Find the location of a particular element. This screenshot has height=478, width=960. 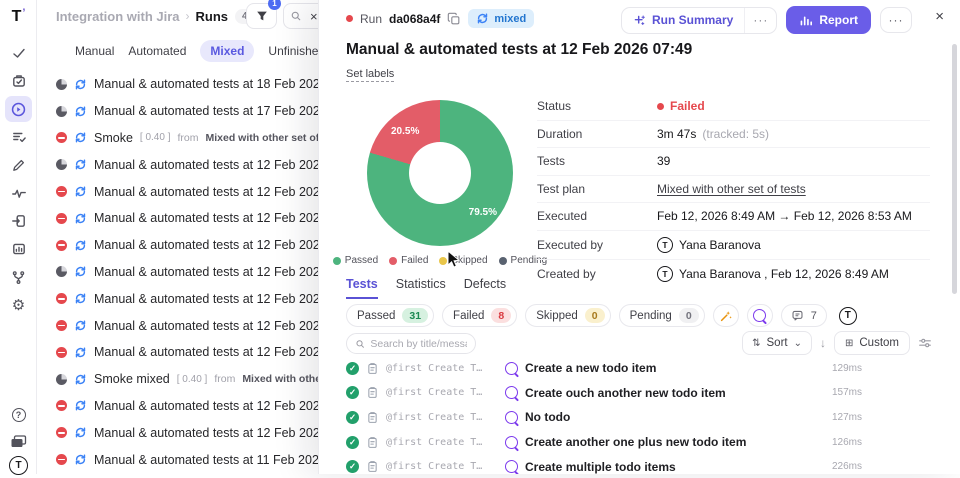

tab-mixed: Mixed is located at coordinates (227, 51).